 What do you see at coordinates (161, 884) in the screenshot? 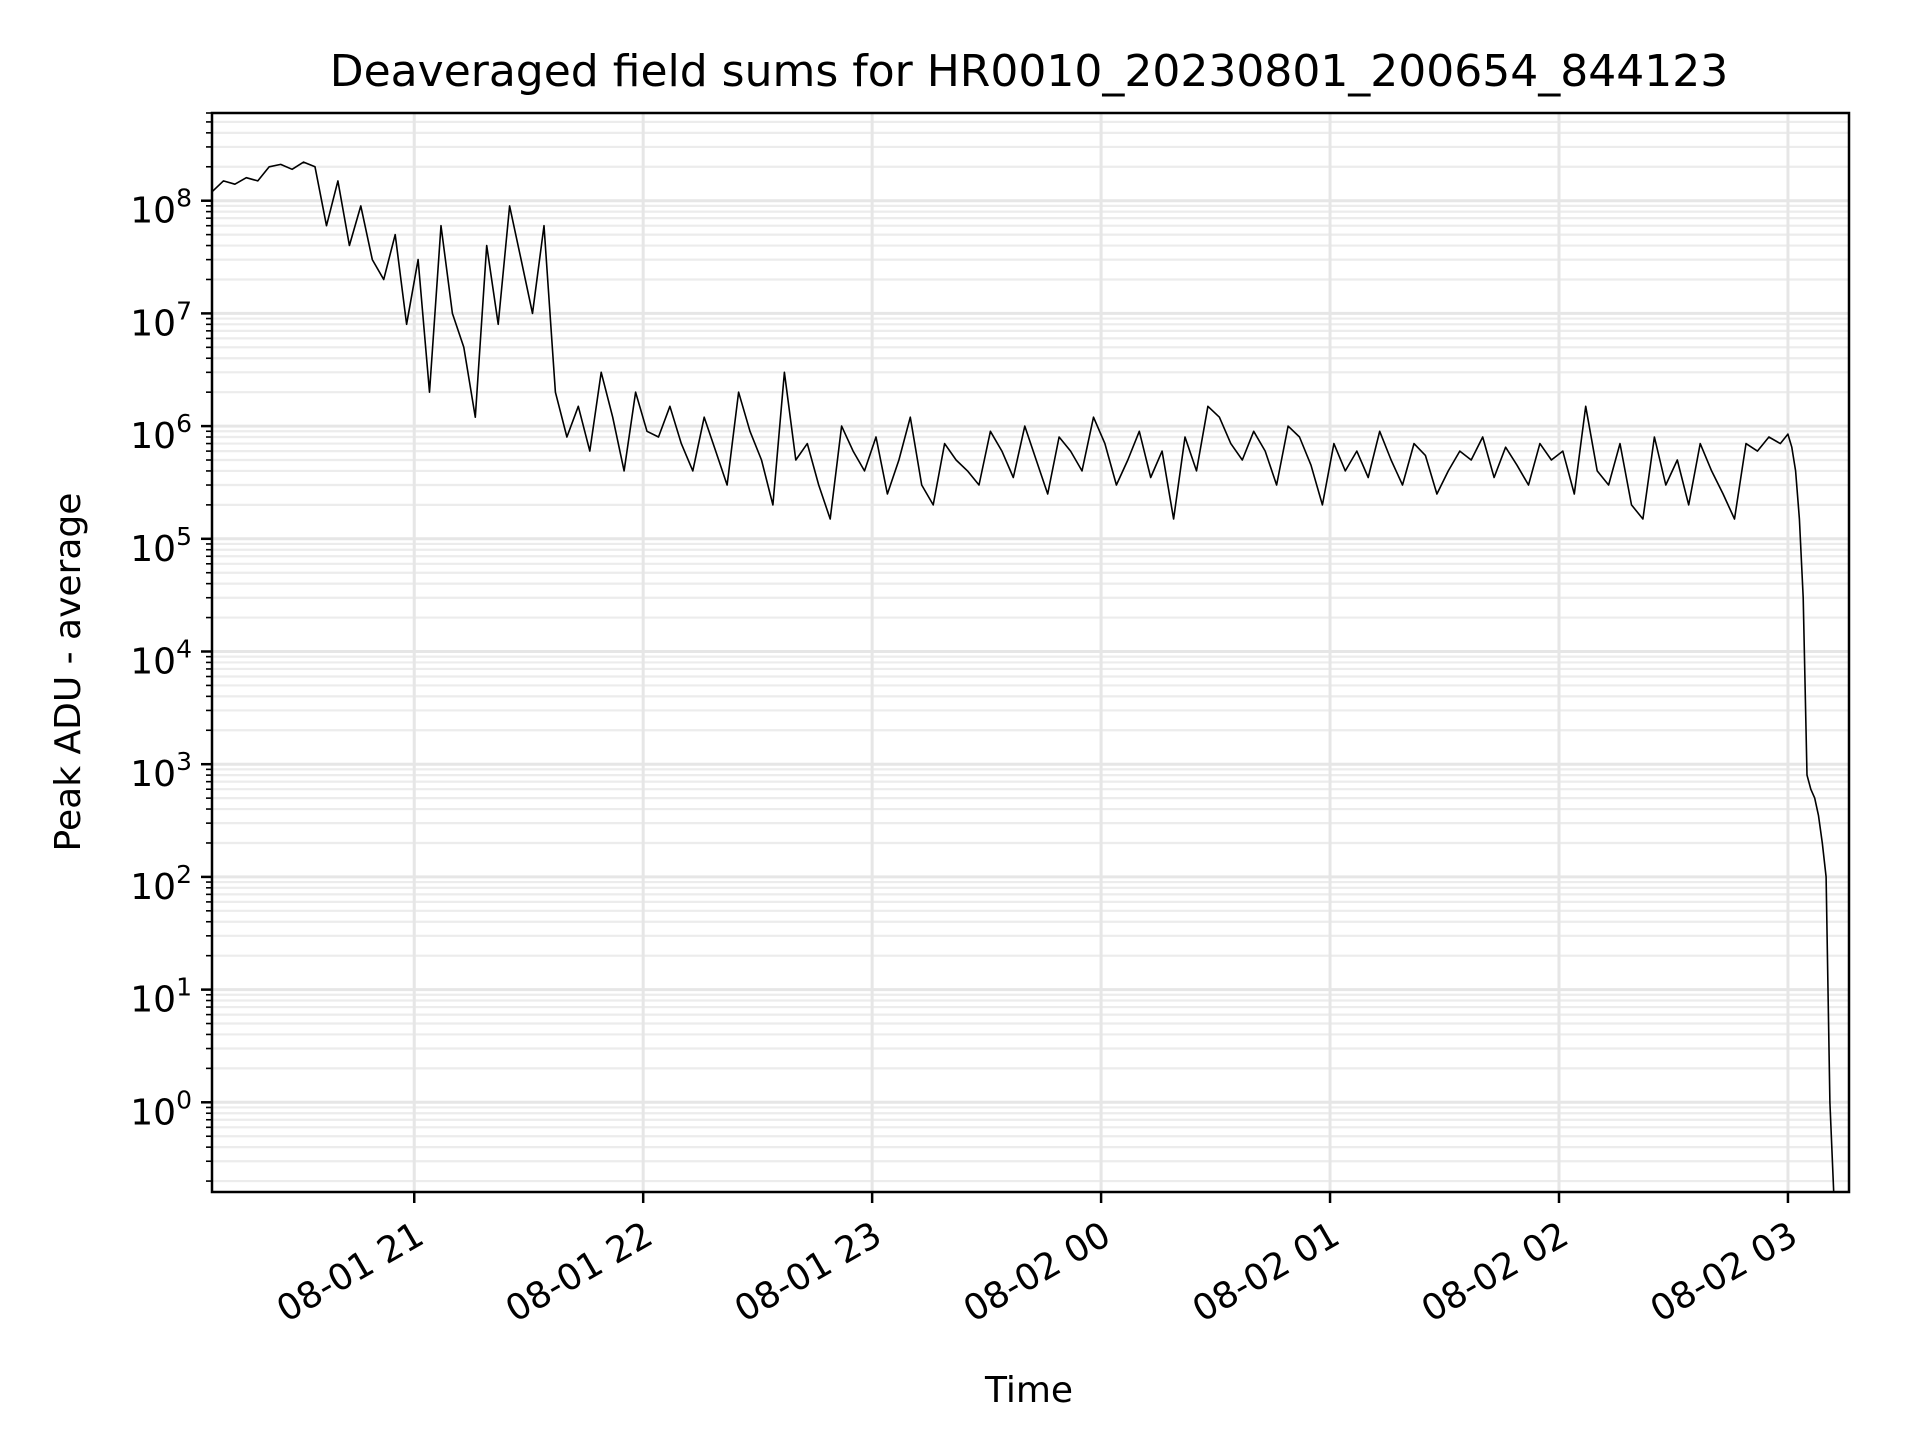
I see `y-tick-label: 10²` at bounding box center [161, 884].